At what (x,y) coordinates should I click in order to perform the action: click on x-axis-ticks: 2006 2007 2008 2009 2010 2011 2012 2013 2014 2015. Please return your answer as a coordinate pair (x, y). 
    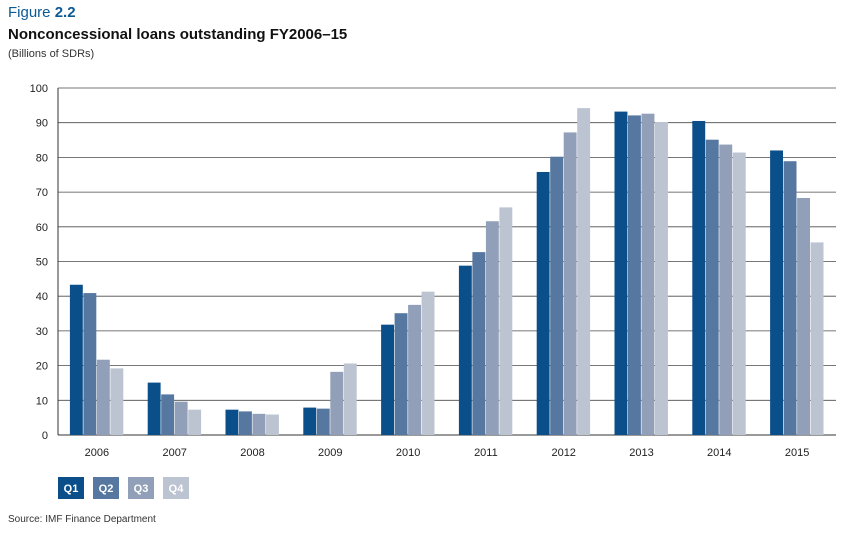
    Looking at the image, I should click on (447, 453).